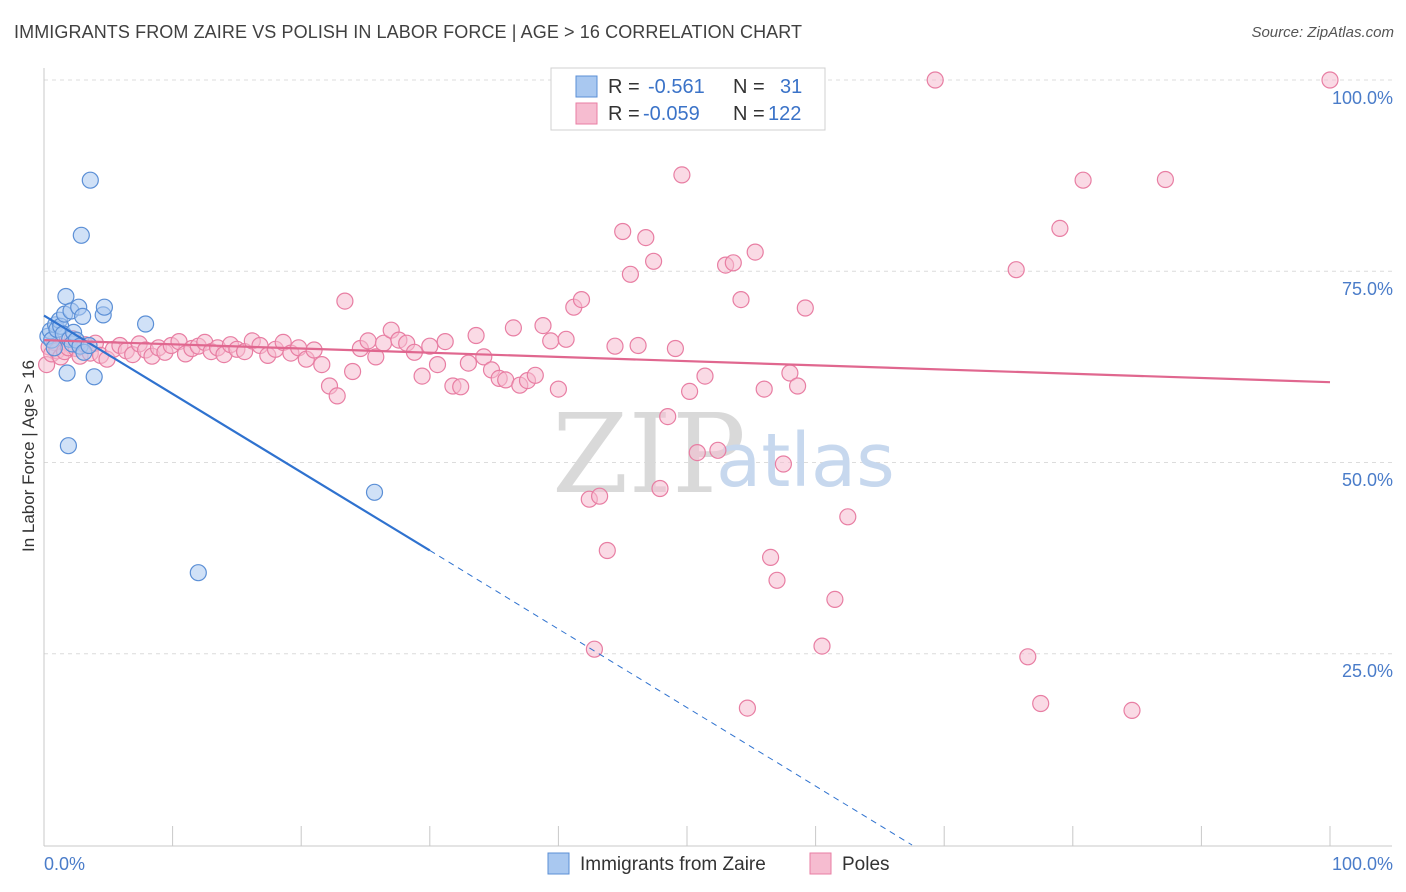 This screenshot has width=1406, height=892. I want to click on y-tick-label-50: 50.0%, so click(1367, 480).